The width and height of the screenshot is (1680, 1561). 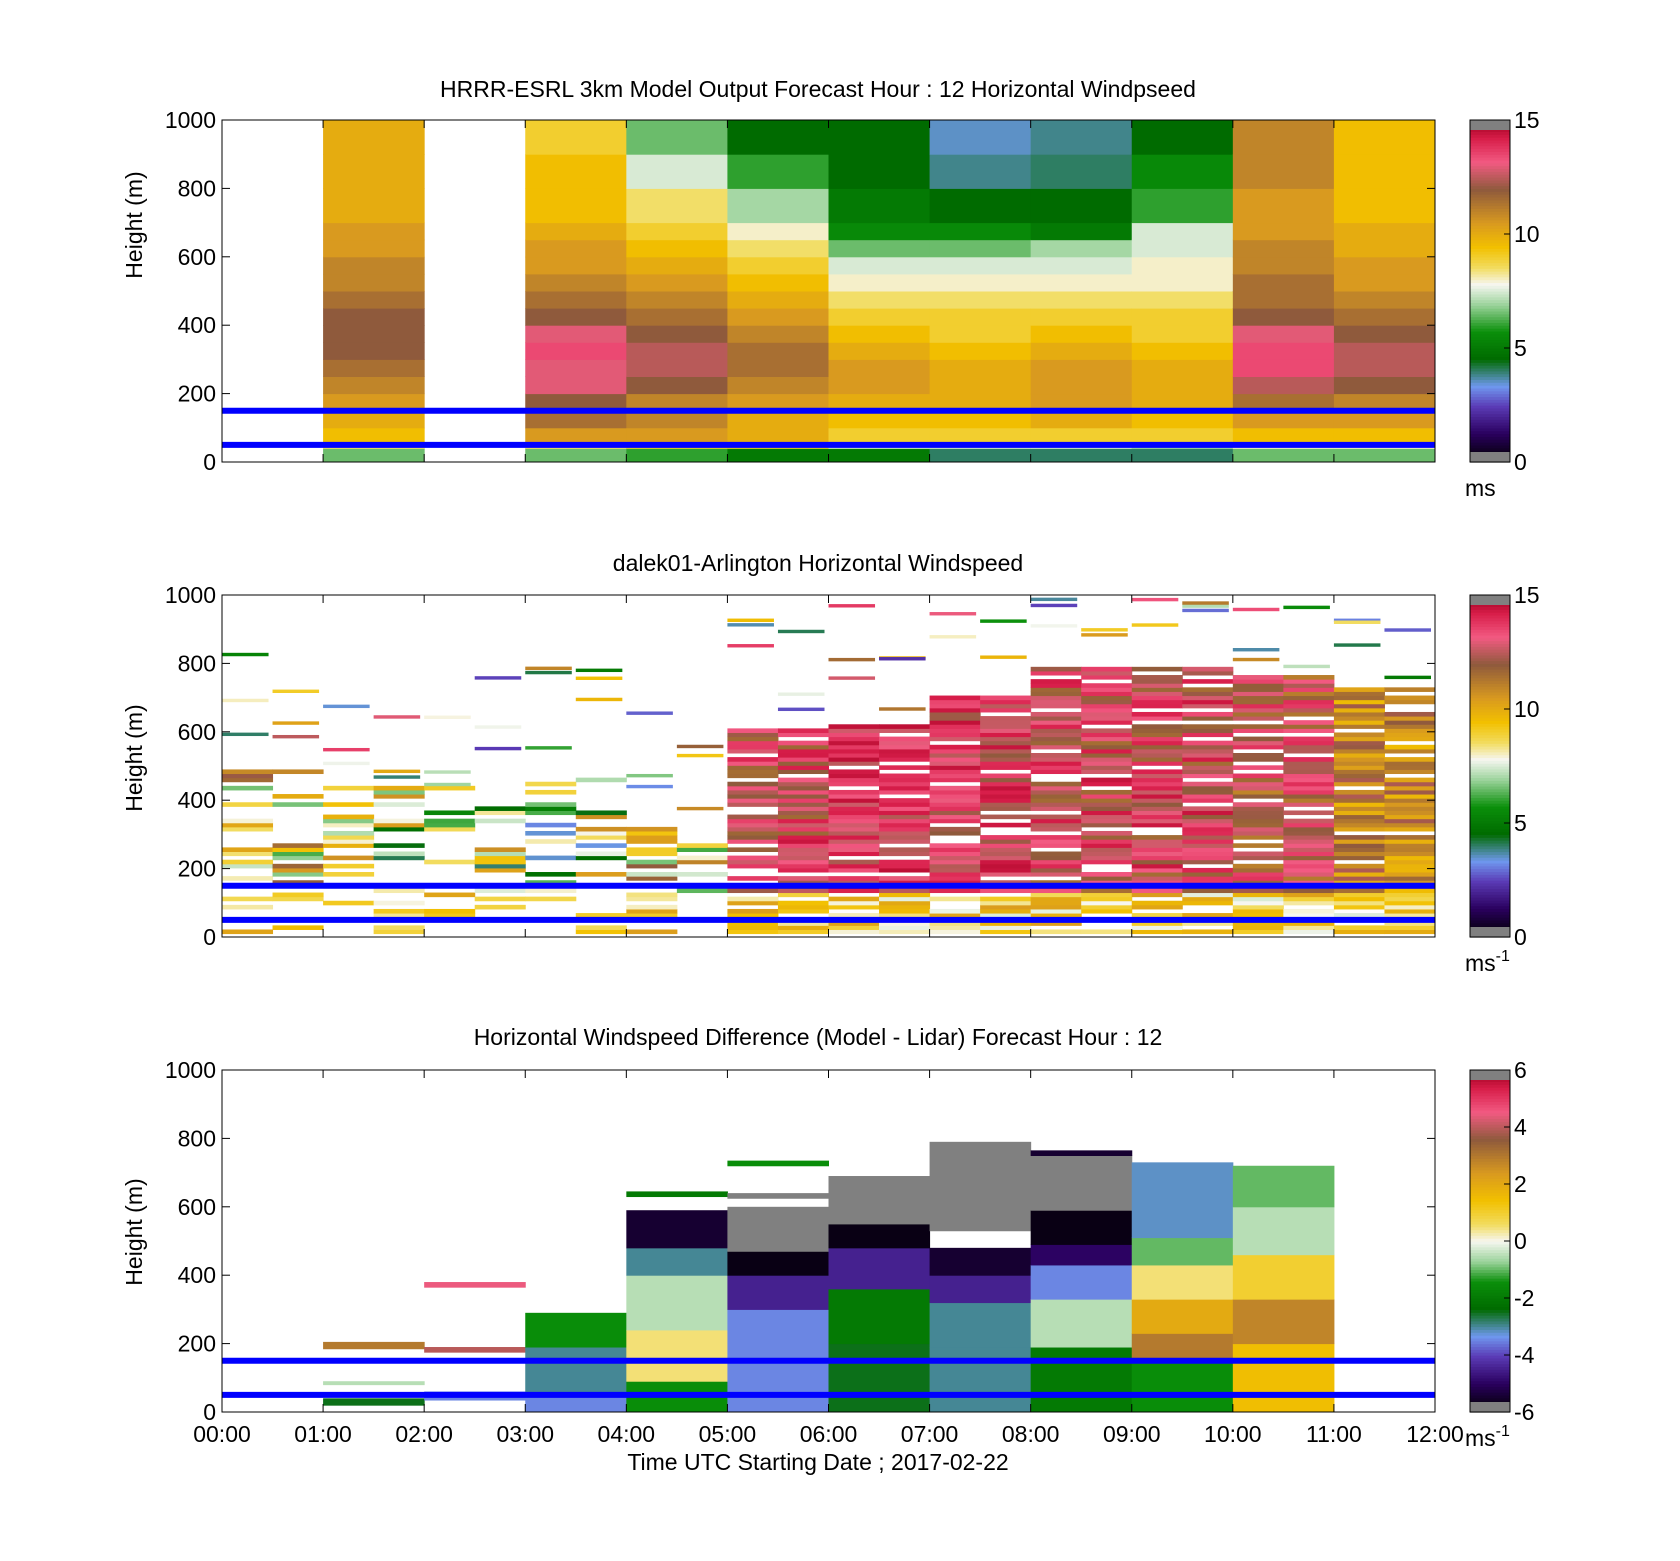 What do you see at coordinates (1520, 1127) in the screenshot?
I see `colorbar-tick-label: 4` at bounding box center [1520, 1127].